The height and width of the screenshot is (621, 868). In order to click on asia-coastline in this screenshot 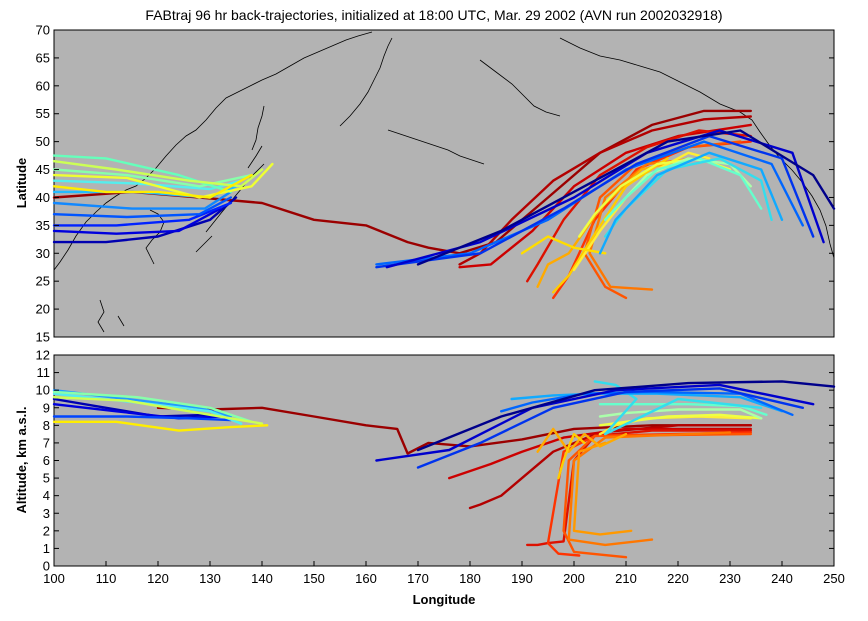, I will do `click(213, 151)`.